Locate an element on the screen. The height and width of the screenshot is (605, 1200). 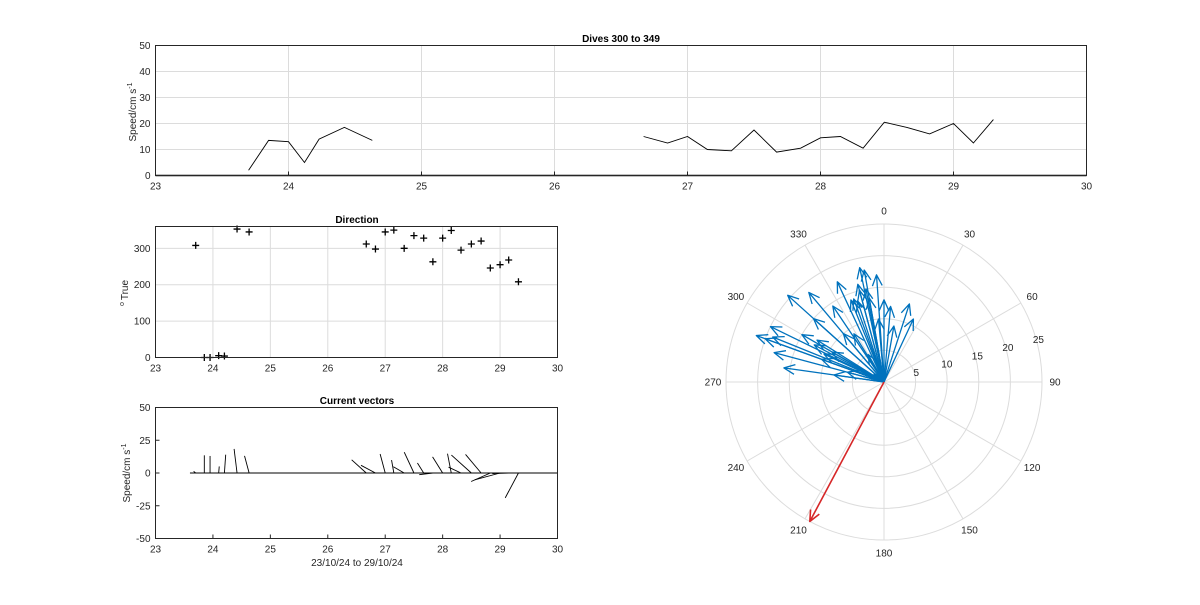
speed-x-tick-label: 26 is located at coordinates (555, 187).